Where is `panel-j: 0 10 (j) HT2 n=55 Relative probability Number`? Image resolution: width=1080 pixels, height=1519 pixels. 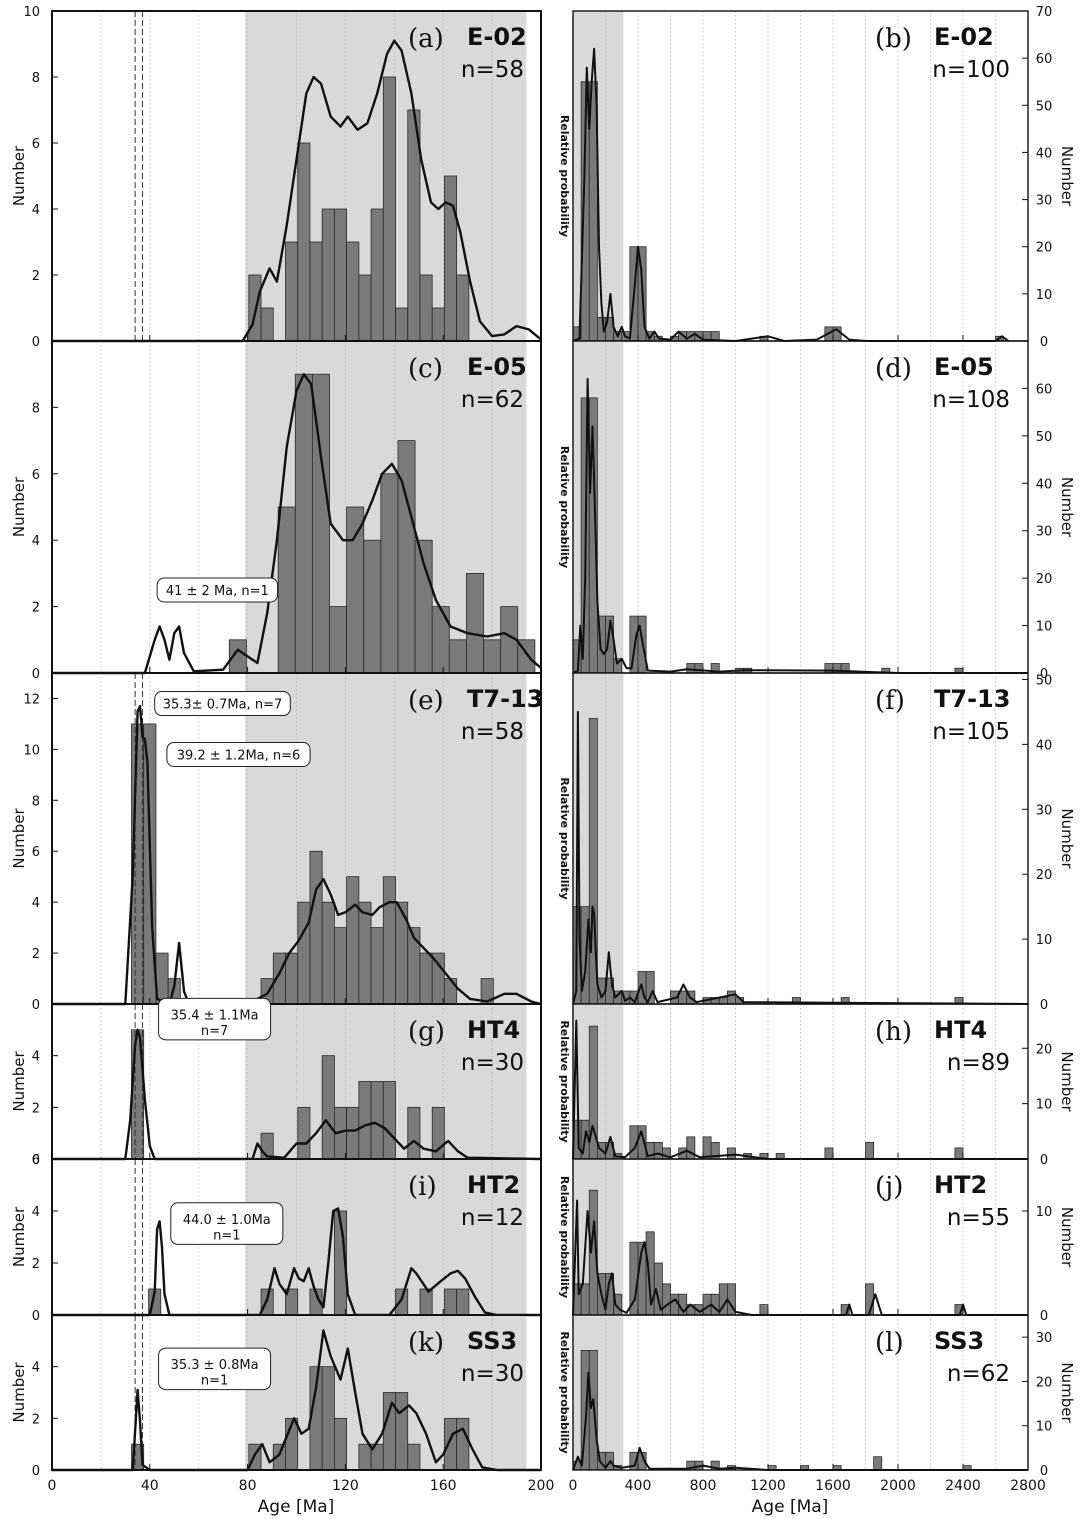 panel-j: 0 10 (j) HT2 n=55 Relative probability Number is located at coordinates (817, 1241).